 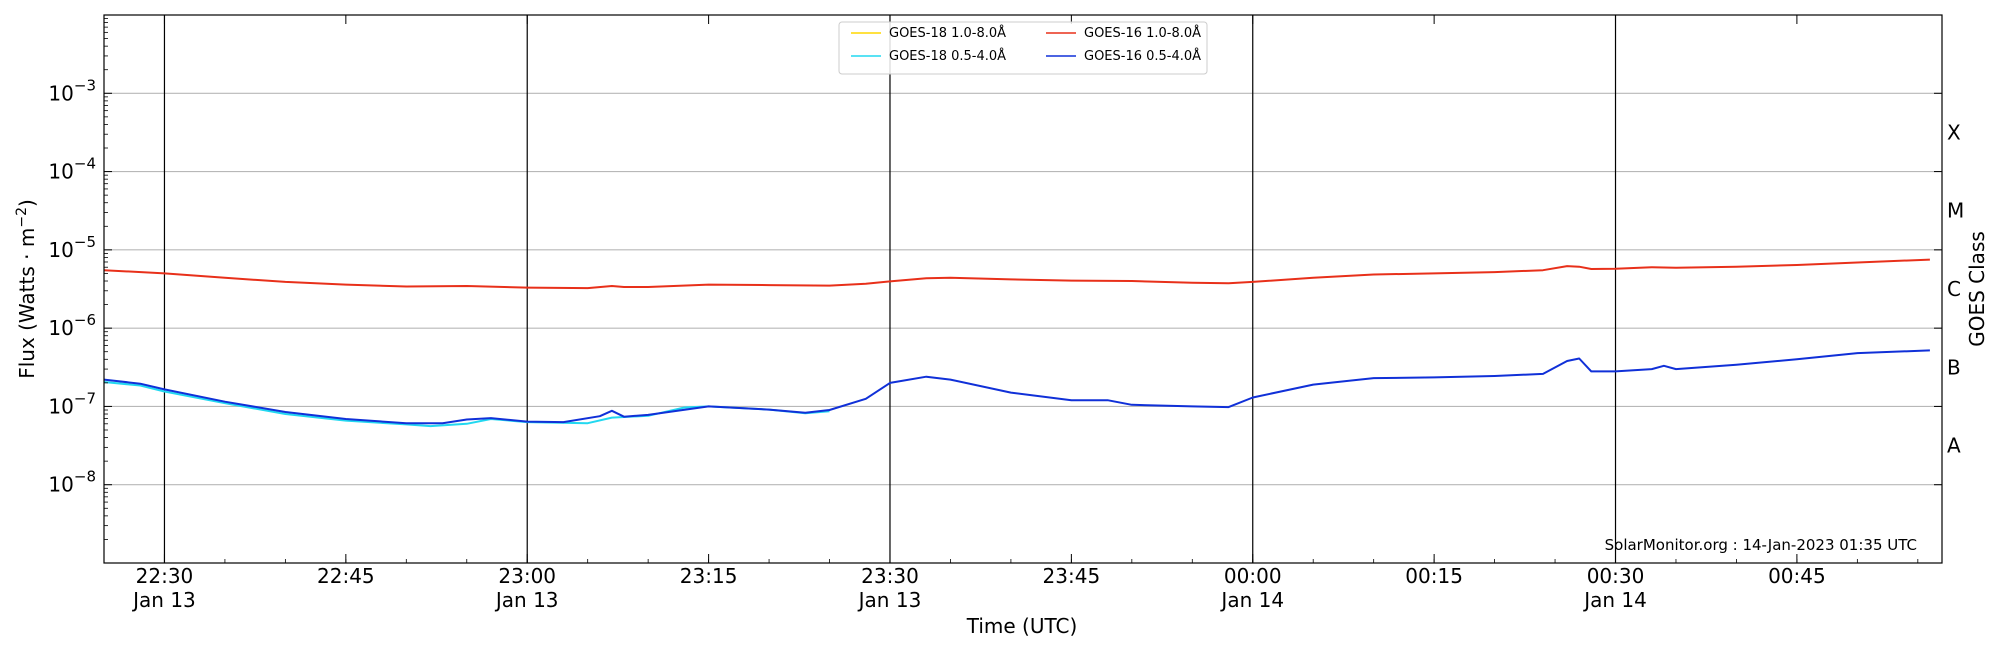 I want to click on y-tick-exponent: −7, so click(x=85, y=398).